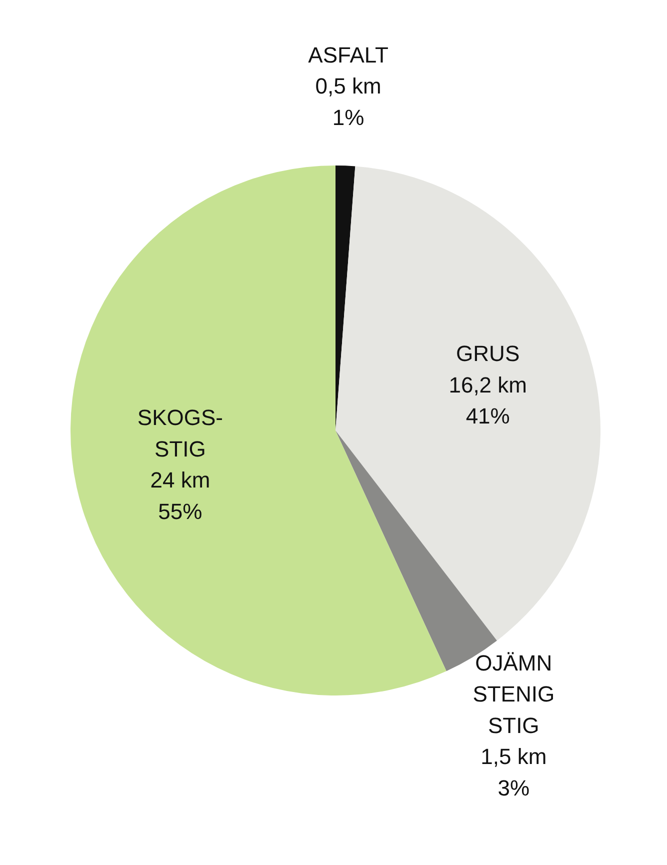 This screenshot has height=865, width=667. Describe the element at coordinates (513, 772) in the screenshot. I see `data-label: 1,5 km 3%` at that location.